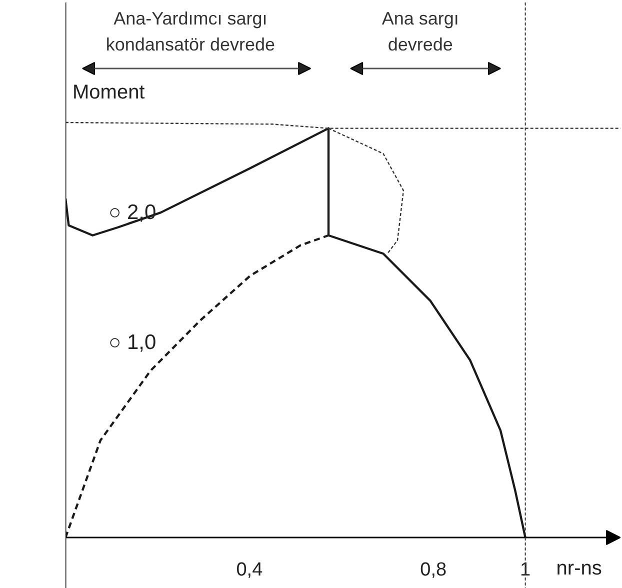 Image resolution: width=622 pixels, height=588 pixels. What do you see at coordinates (109, 93) in the screenshot?
I see `y-axis-title: Moment` at bounding box center [109, 93].